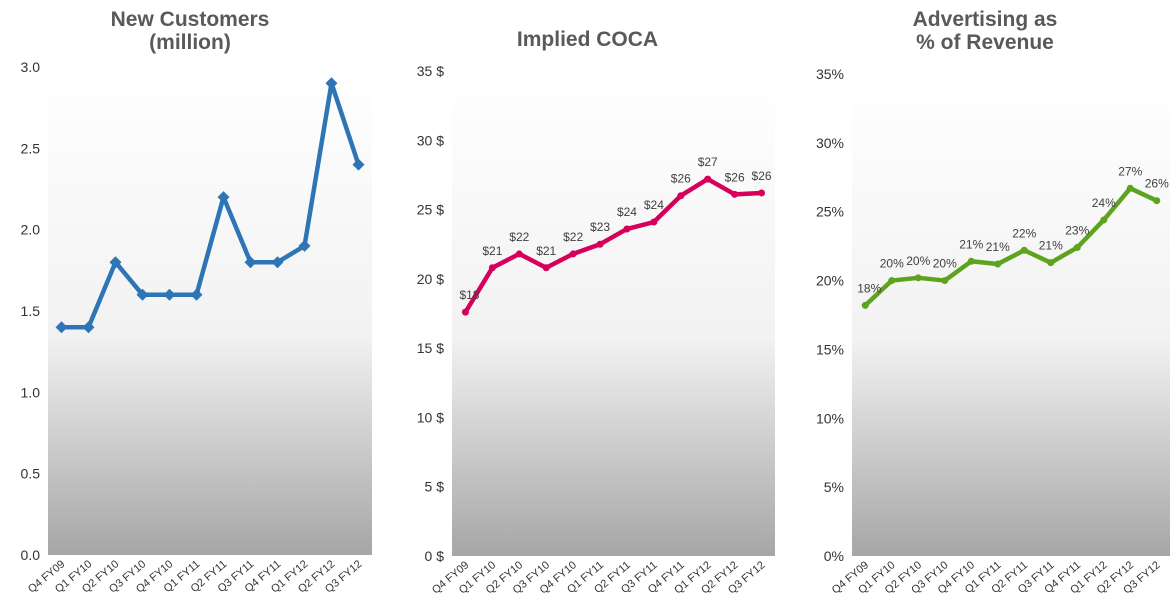  Describe the element at coordinates (830, 281) in the screenshot. I see `y-tick-label: 20%` at that location.